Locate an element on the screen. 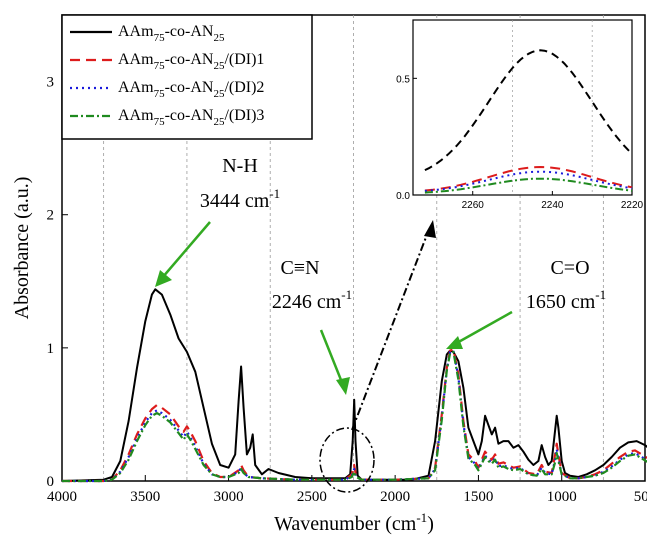 Image resolution: width=647 pixels, height=547 pixels. zoom-region-ellipse is located at coordinates (347, 460).